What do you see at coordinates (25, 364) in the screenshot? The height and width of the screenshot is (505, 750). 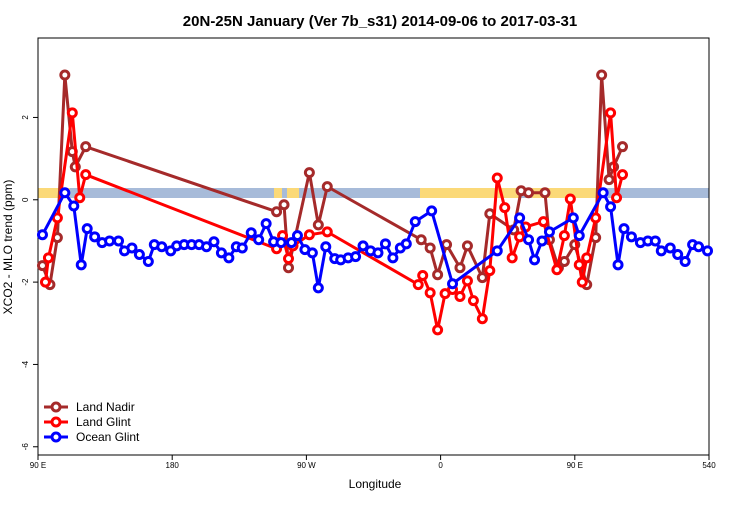 I see `y-tick-label: -4` at bounding box center [25, 364].